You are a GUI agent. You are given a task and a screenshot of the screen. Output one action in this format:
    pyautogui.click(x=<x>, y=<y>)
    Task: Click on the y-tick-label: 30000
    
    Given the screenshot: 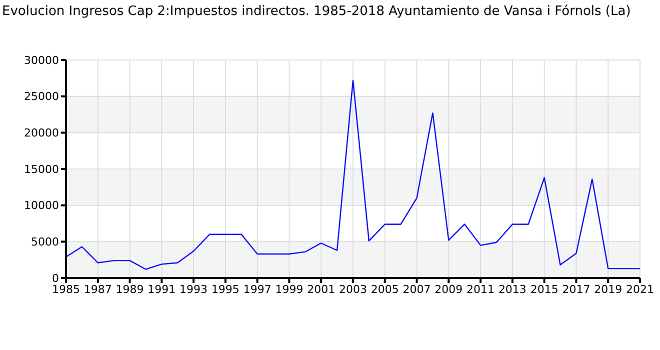 What is the action you would take?
    pyautogui.click(x=41, y=60)
    